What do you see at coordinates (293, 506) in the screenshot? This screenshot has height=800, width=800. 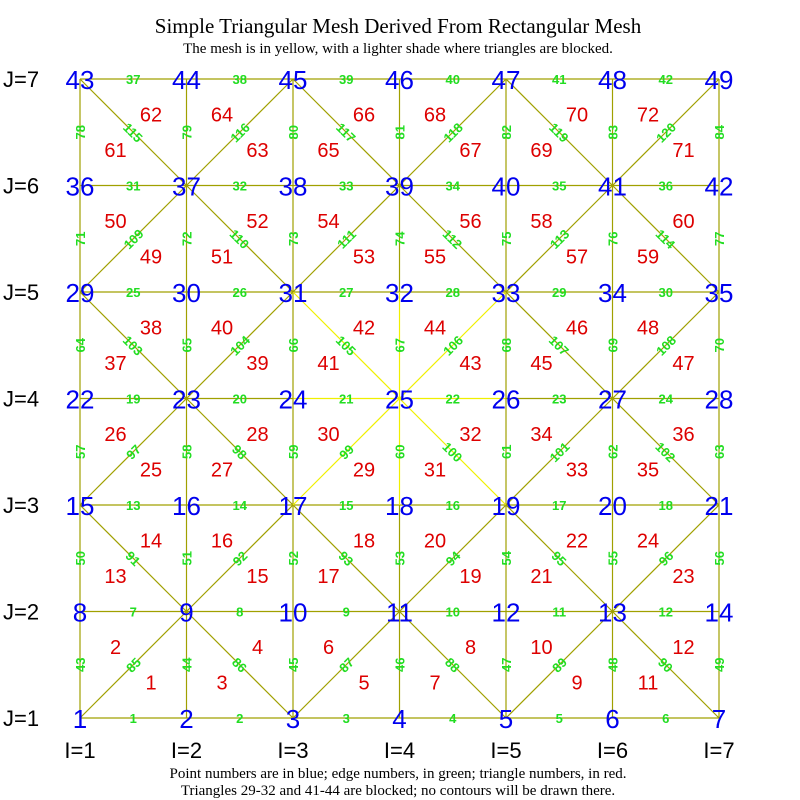 I see `point-label: 17` at bounding box center [293, 506].